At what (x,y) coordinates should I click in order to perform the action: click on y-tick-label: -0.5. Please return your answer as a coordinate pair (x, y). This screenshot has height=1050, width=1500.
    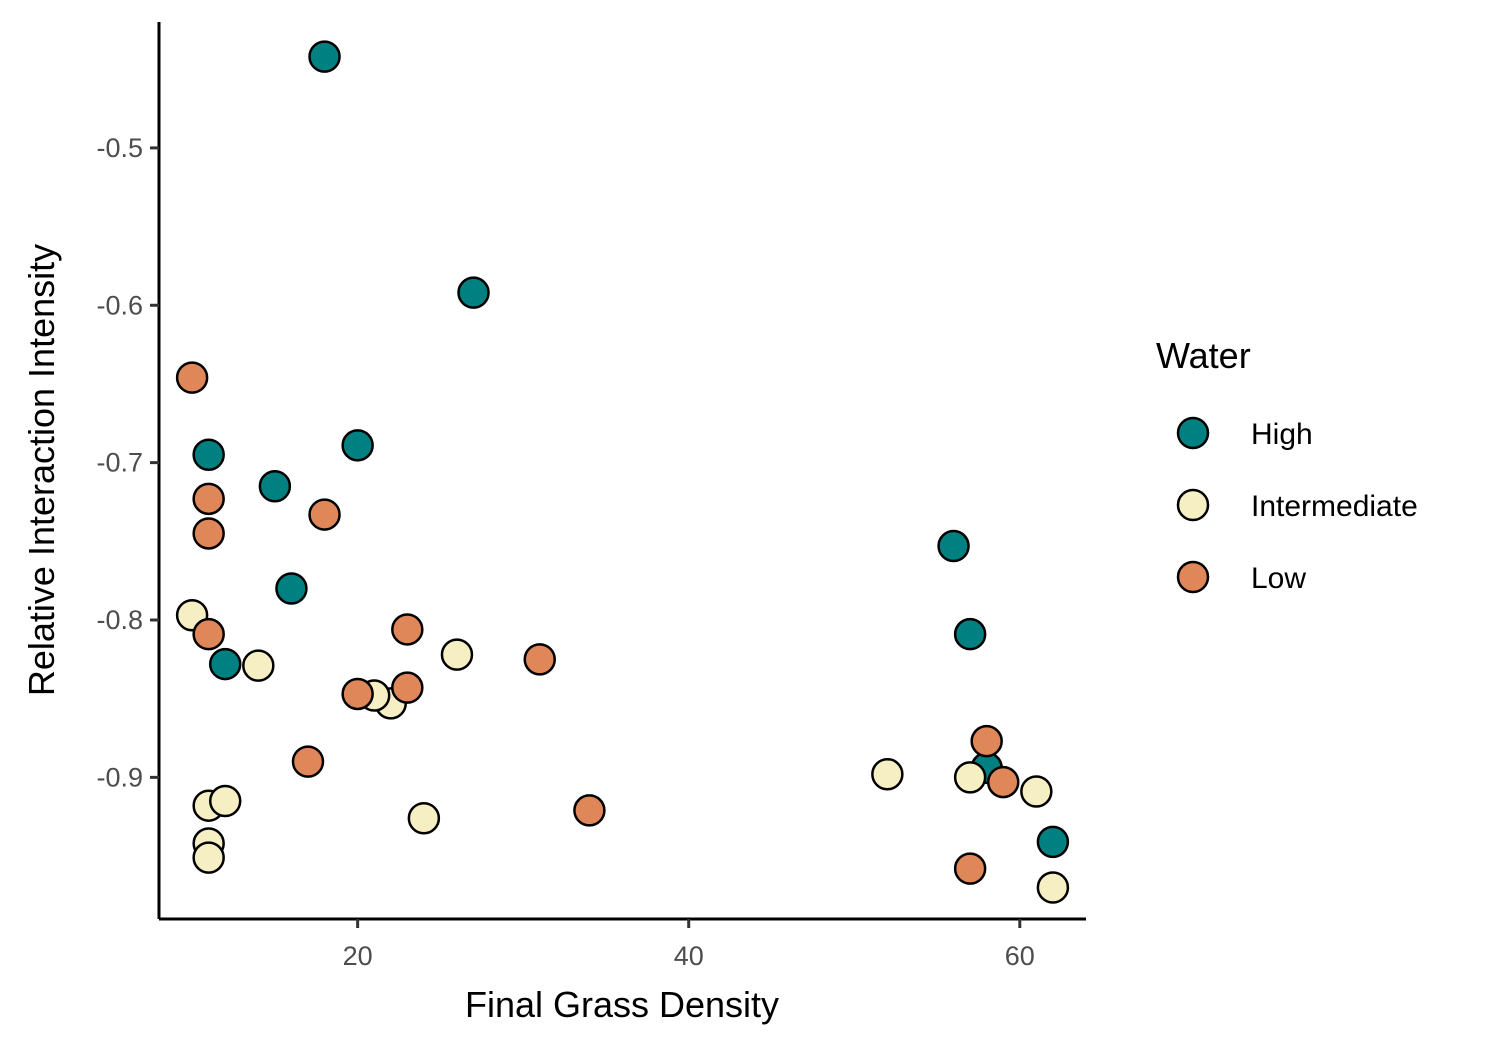
    Looking at the image, I should click on (119, 148).